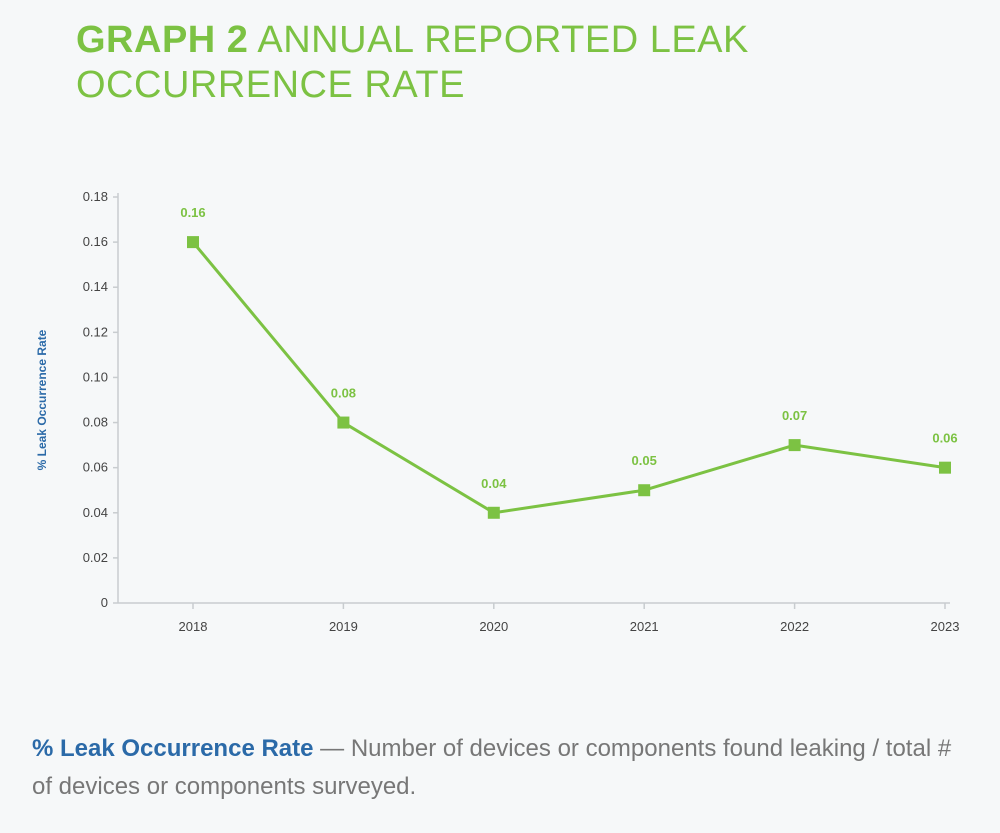 This screenshot has width=1000, height=833. What do you see at coordinates (95, 286) in the screenshot?
I see `y-tick-label: 0.14` at bounding box center [95, 286].